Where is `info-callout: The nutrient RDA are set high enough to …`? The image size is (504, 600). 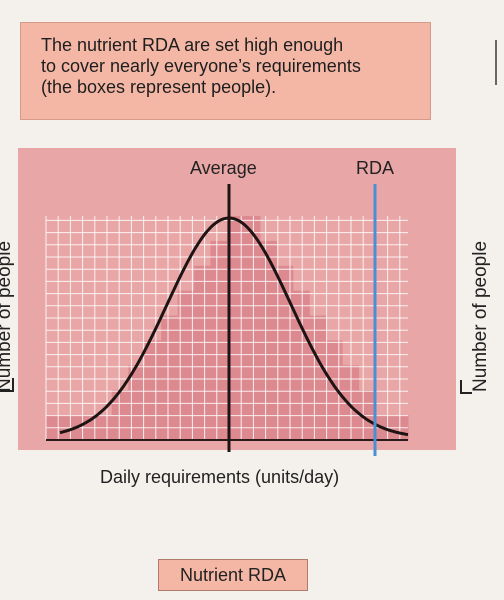 info-callout: The nutrient RDA are set high enough to … is located at coordinates (225, 71).